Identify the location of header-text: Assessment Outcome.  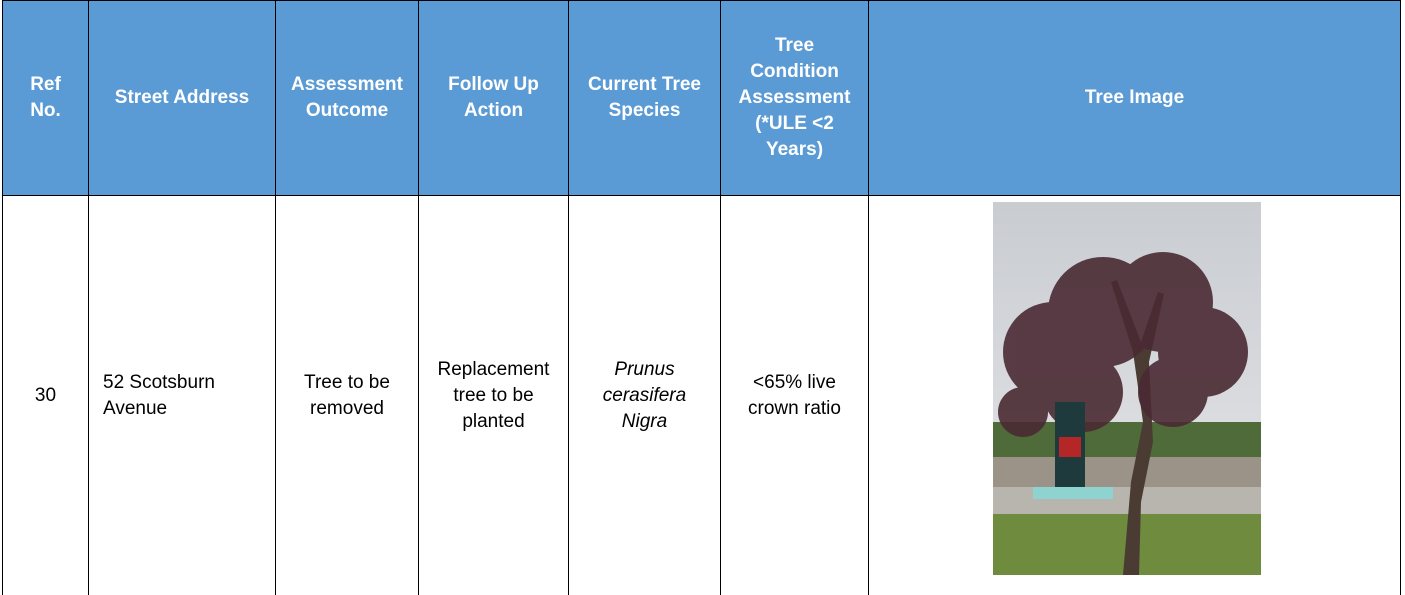
(347, 97).